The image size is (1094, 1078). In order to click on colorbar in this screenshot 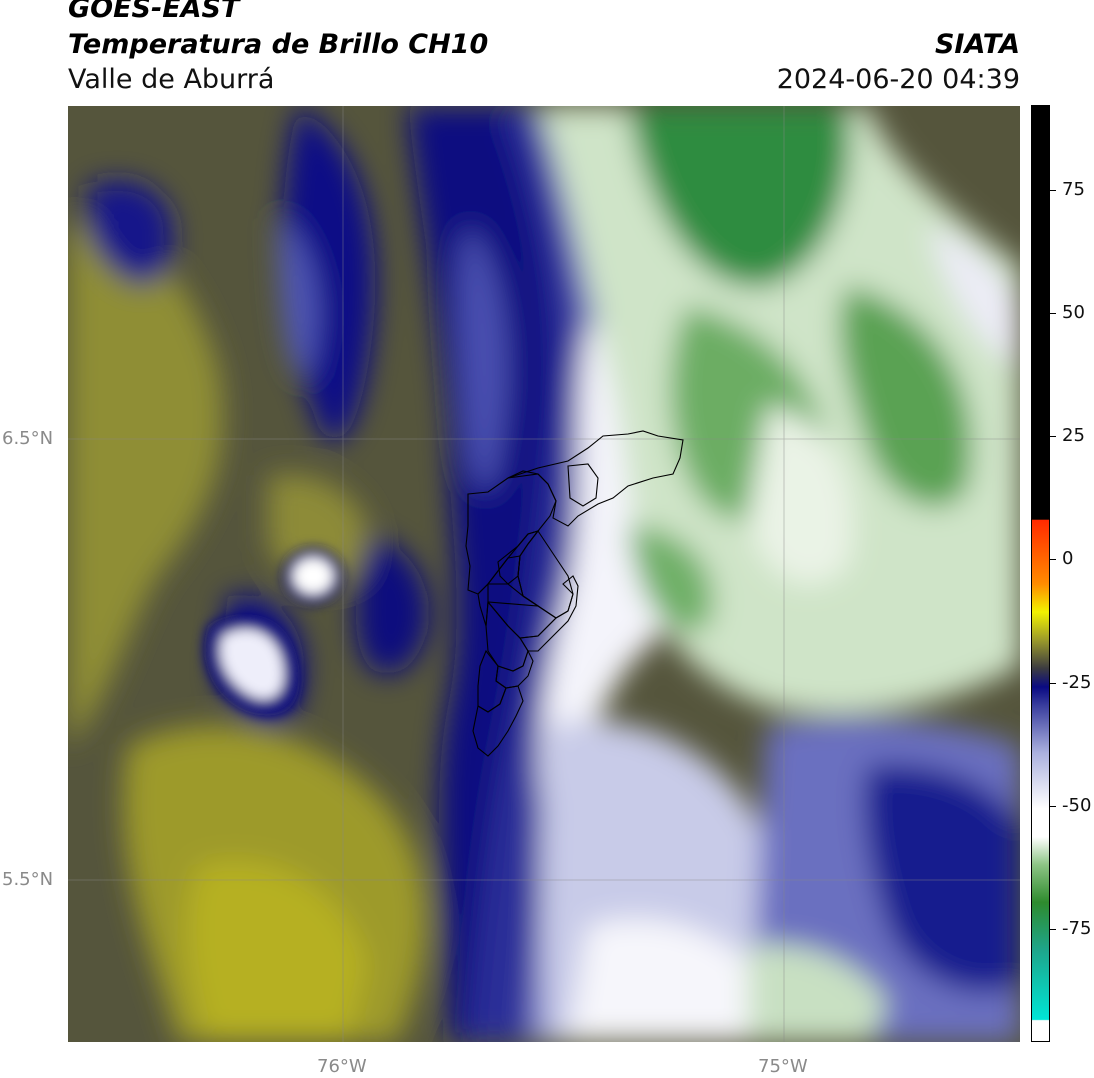, I will do `click(1040, 573)`.